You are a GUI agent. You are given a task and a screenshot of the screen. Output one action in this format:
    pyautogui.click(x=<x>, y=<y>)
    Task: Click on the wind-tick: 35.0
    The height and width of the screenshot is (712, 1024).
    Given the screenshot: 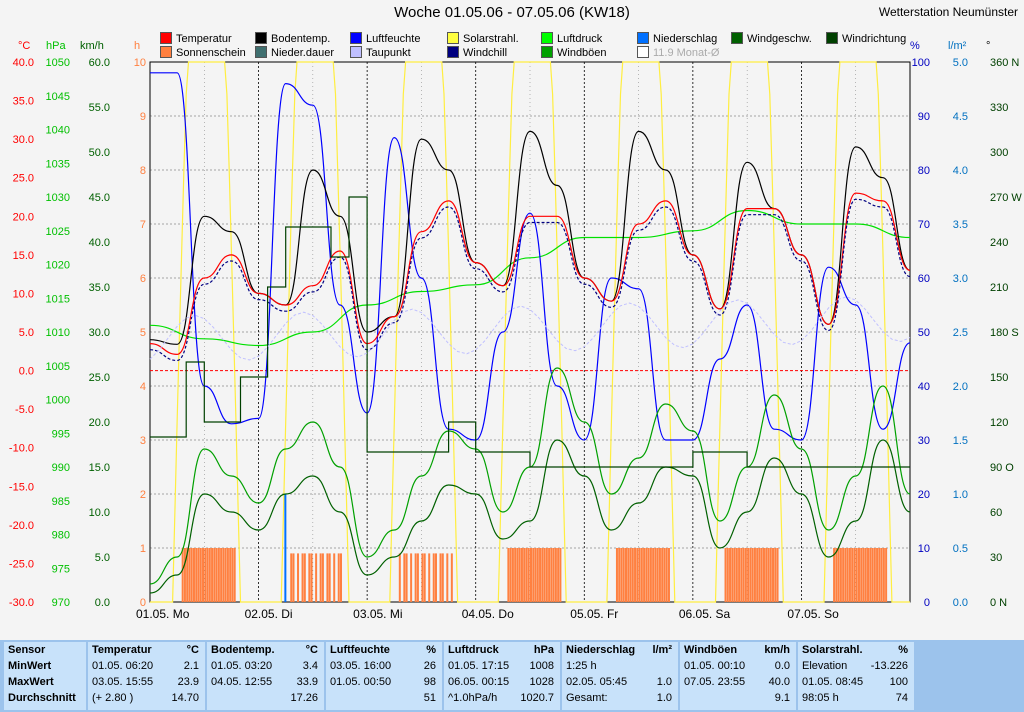 What is the action you would take?
    pyautogui.click(x=99, y=288)
    